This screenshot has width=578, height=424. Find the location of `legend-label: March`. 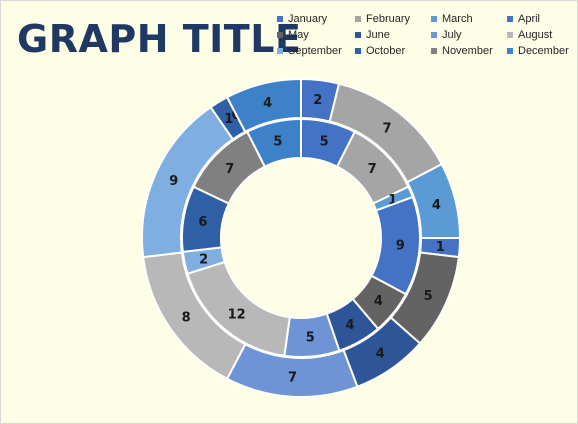

legend-label: March is located at coordinates (457, 18).